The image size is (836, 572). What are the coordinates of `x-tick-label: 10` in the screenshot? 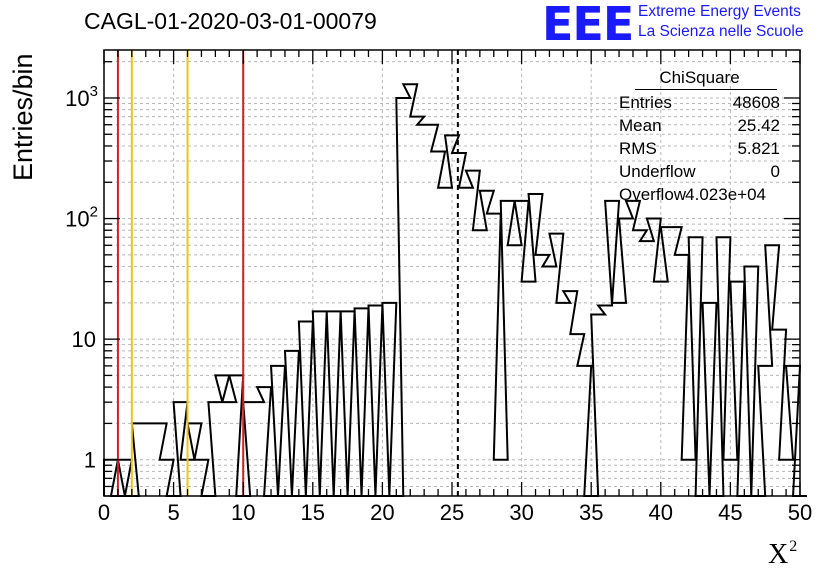 It's located at (243, 512).